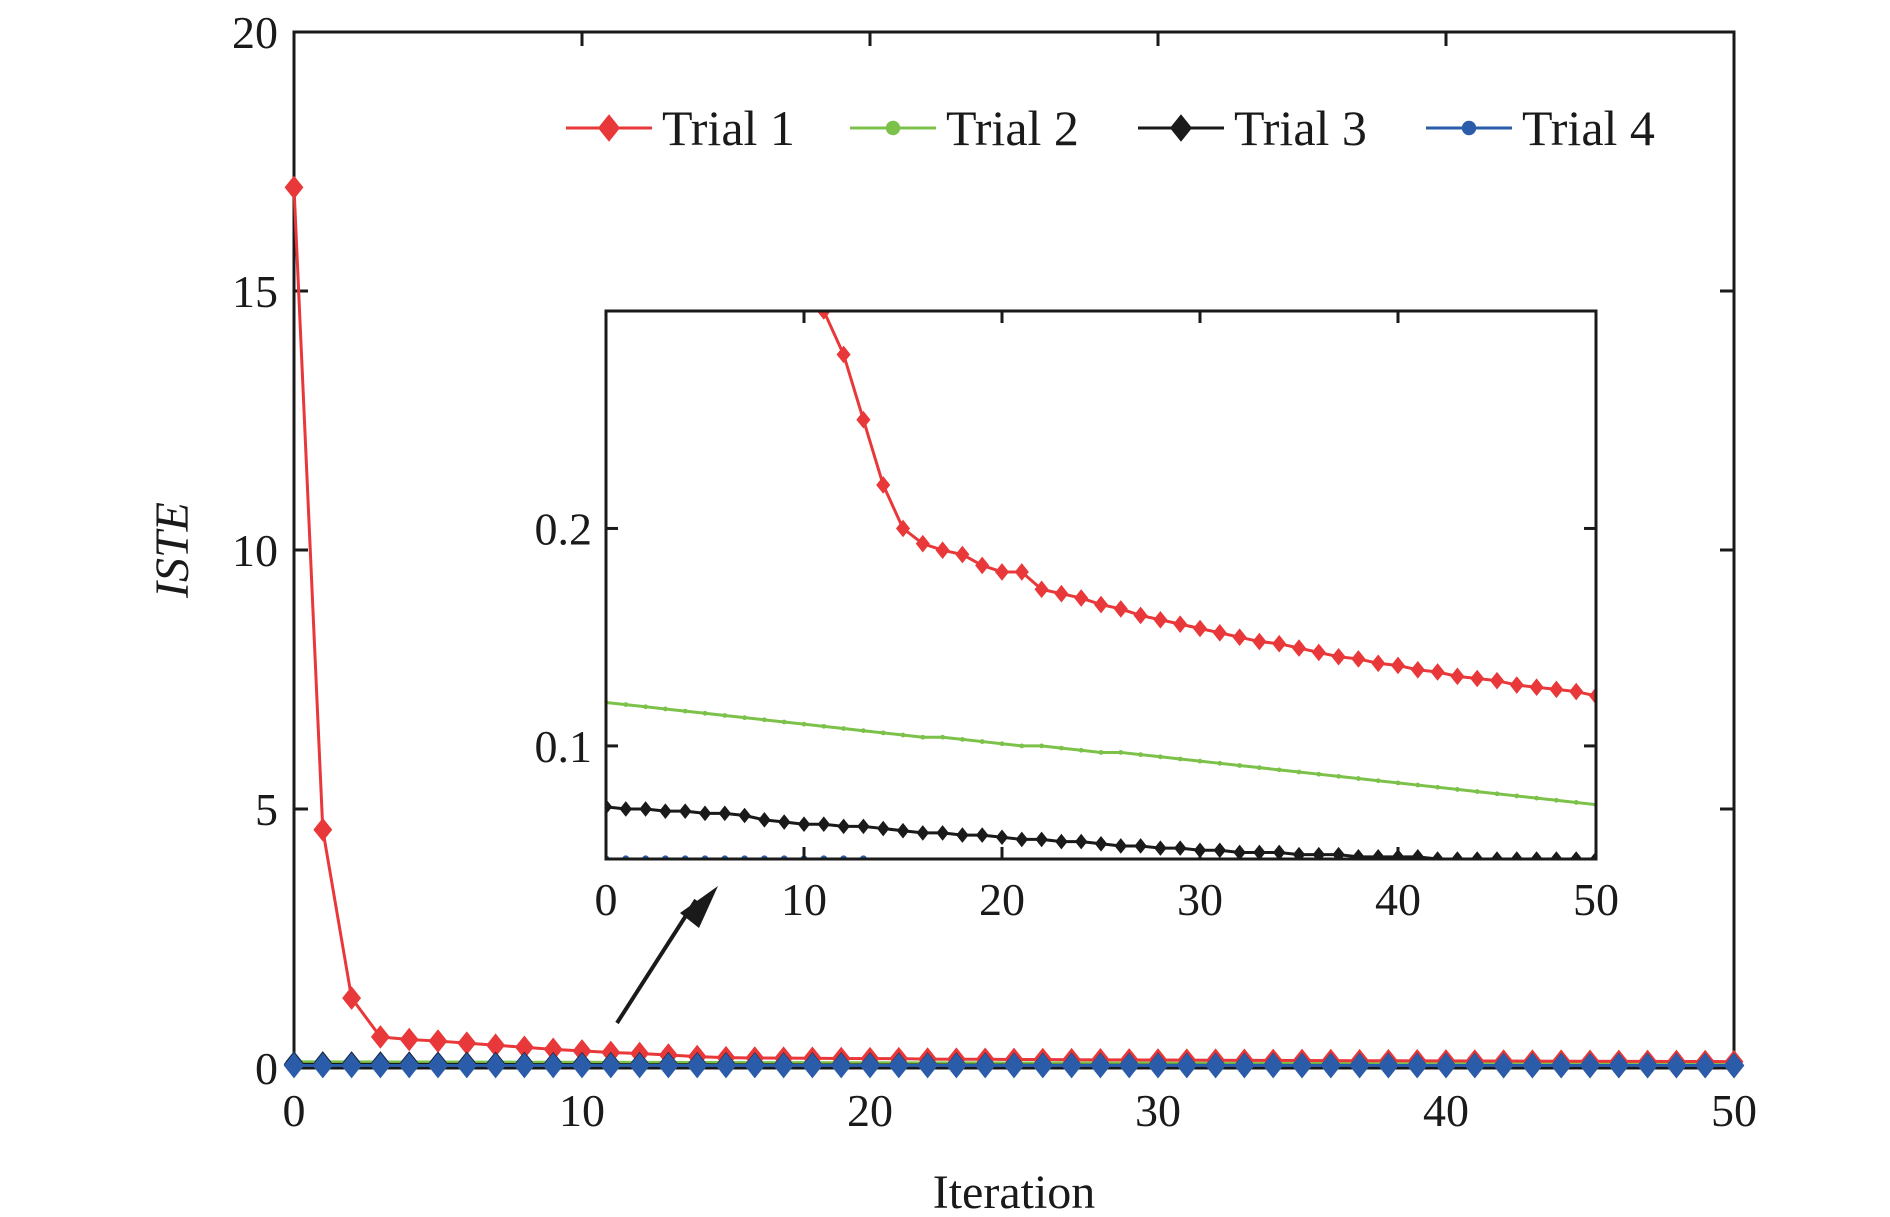 The width and height of the screenshot is (1890, 1217). Describe the element at coordinates (1002, 899) in the screenshot. I see `inset-x-tick-label: 20` at that location.